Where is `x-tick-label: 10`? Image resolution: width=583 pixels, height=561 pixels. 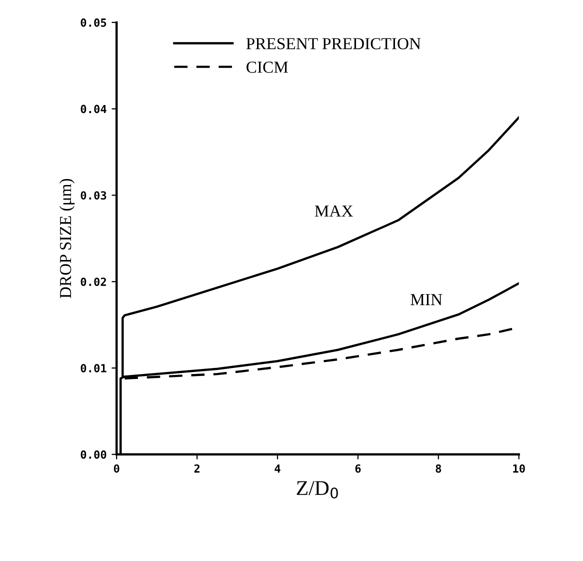 x-tick-label: 10 is located at coordinates (519, 468).